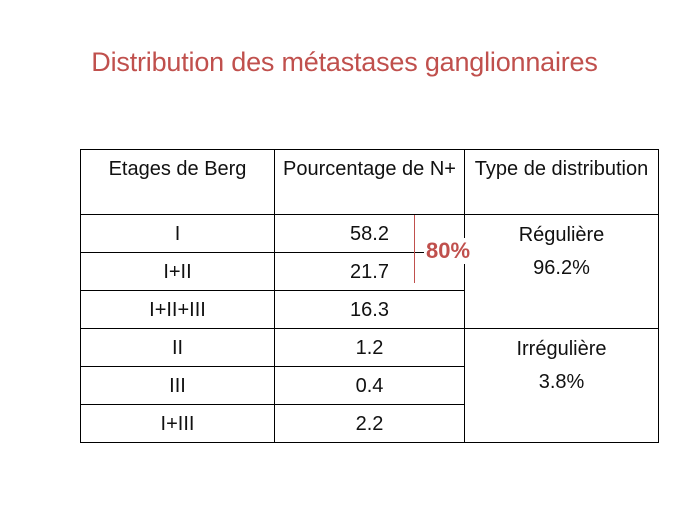  Describe the element at coordinates (561, 349) in the screenshot. I see `group-irregular-type: Irrégulière` at that location.